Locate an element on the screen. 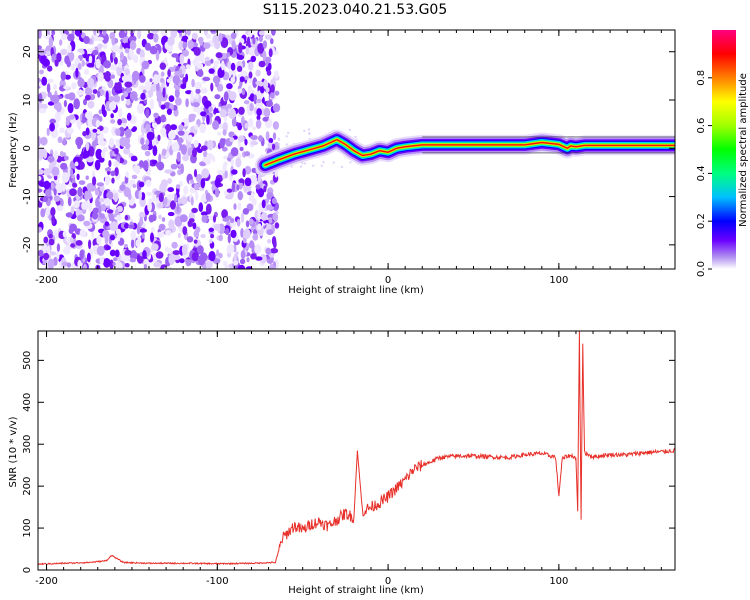 This screenshot has height=600, width=750. colorbar-tick-label: 0.4 is located at coordinates (701, 173).